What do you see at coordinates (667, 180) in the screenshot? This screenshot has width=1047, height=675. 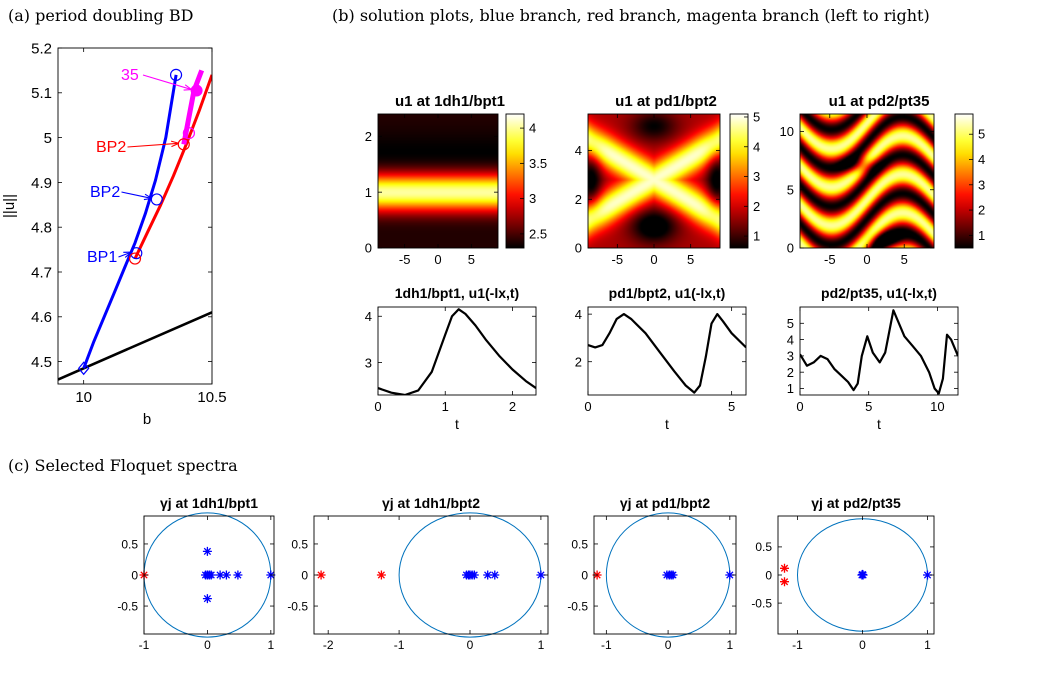 I see `heatmap-hm2: -5 0 5 0 2 4 u1 at pd1/bpt2 1 2 3 4 5` at bounding box center [667, 180].